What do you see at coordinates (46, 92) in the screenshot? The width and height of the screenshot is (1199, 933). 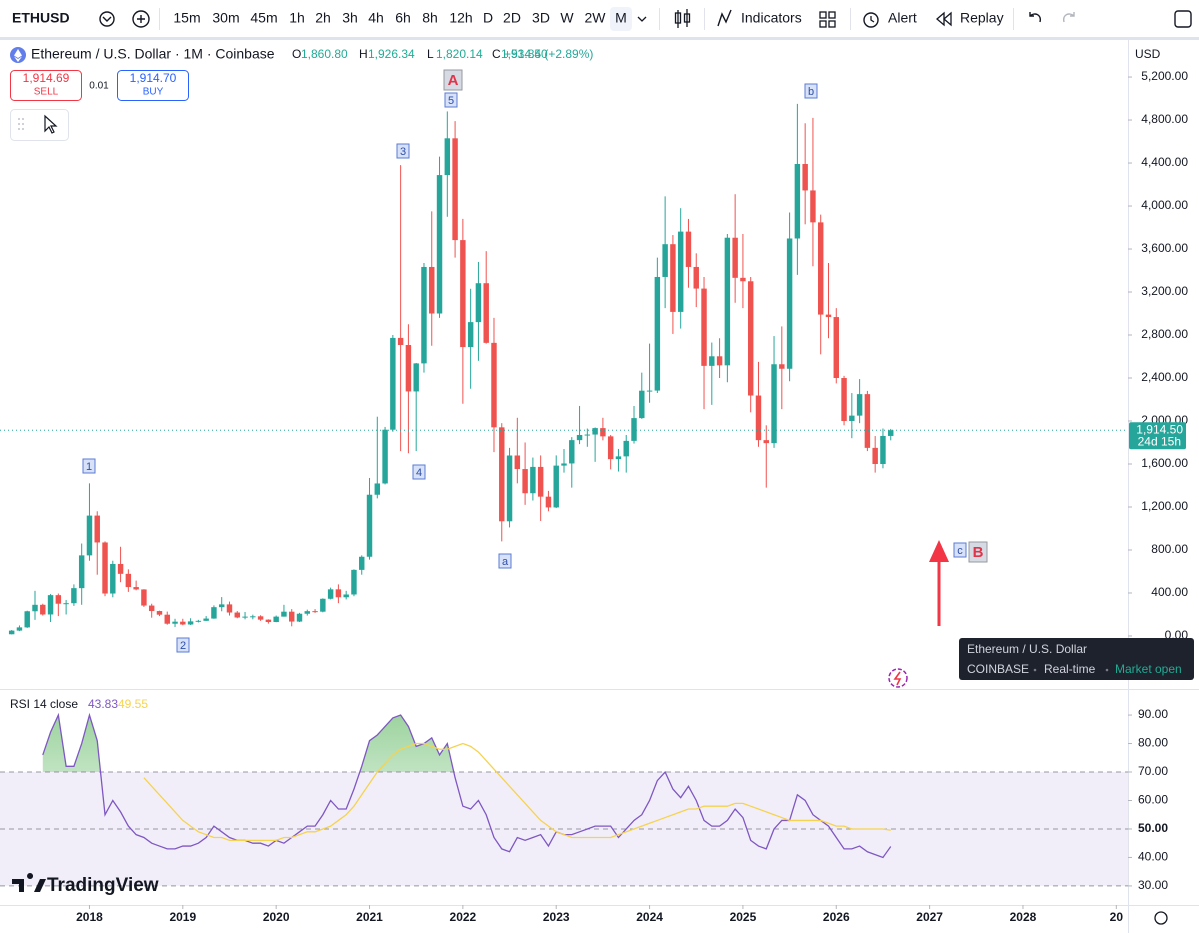 I see `sell-label: SELL` at bounding box center [46, 92].